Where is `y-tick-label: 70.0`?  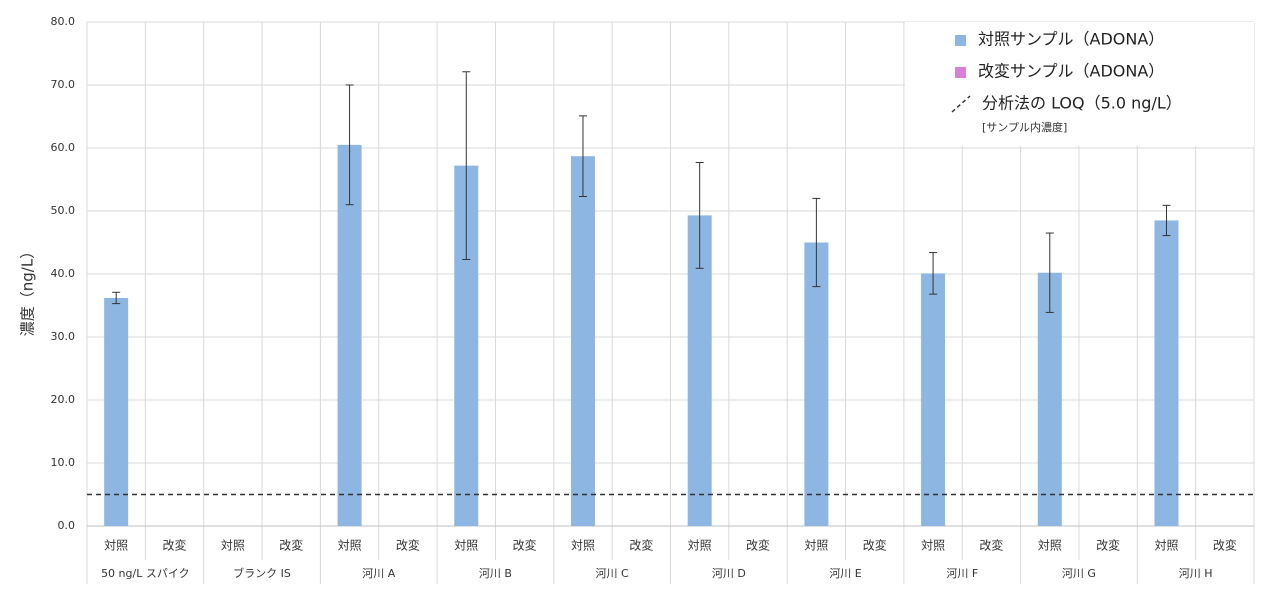
y-tick-label: 70.0 is located at coordinates (63, 84).